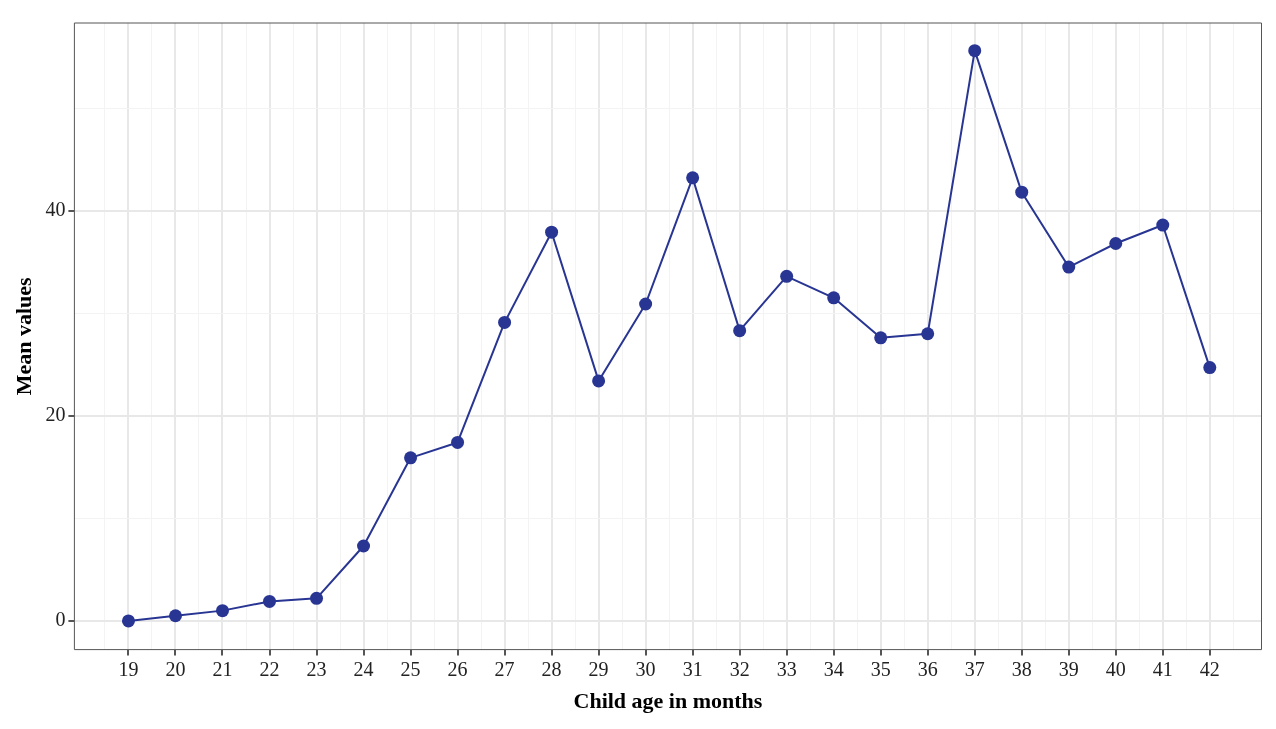 This screenshot has width=1276, height=729. Describe the element at coordinates (739, 668) in the screenshot. I see `x-tick-label: 32` at that location.